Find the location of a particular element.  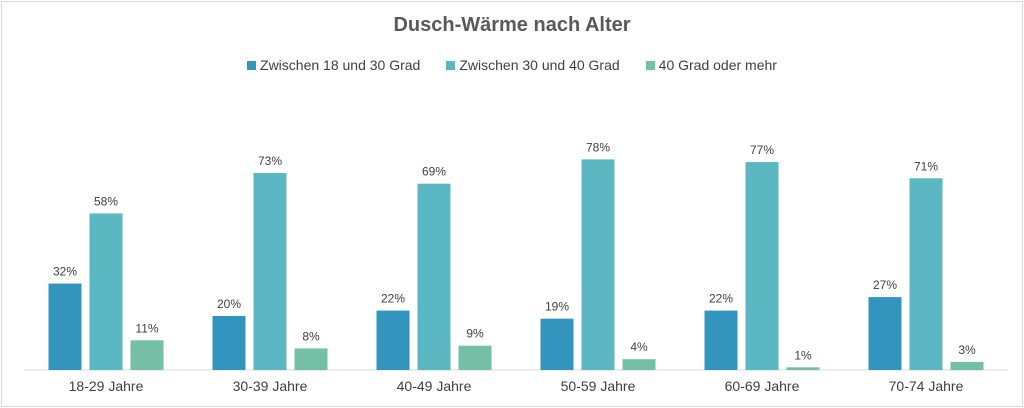

legend-label-series-1: Zwischen 30 und 40 Grad is located at coordinates (539, 65).